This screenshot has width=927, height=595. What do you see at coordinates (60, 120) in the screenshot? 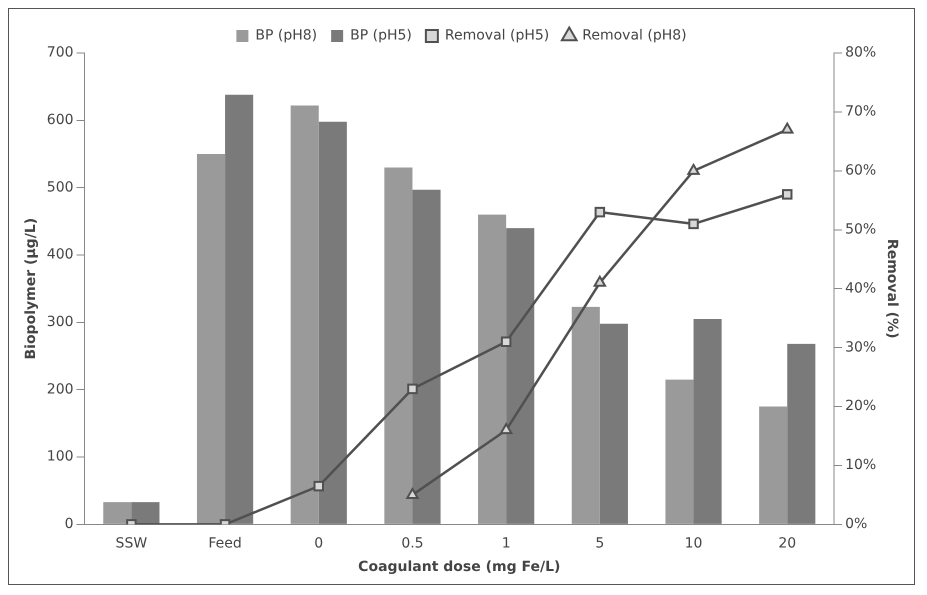
I see `y-tick-label: 600` at bounding box center [60, 120].